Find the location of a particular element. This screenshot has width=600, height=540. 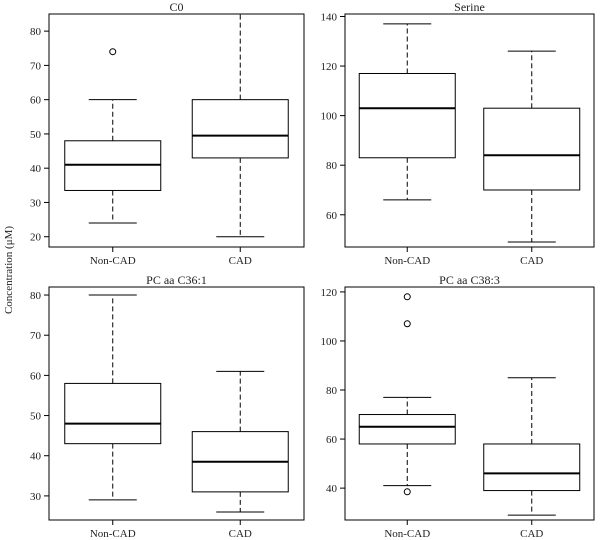

panel-title: Serine is located at coordinates (469, 7).